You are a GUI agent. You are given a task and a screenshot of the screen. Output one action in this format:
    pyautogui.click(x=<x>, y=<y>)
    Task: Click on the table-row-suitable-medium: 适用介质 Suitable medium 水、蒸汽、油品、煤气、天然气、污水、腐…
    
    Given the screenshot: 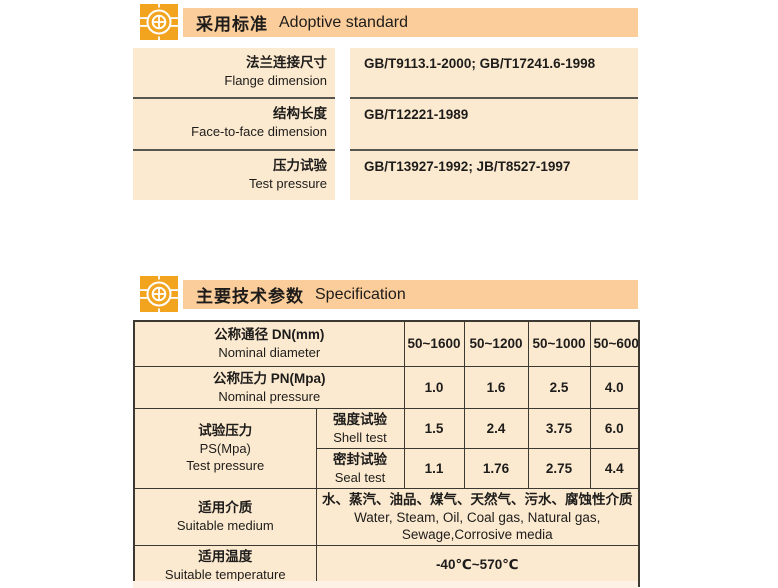 What is the action you would take?
    pyautogui.click(x=386, y=516)
    